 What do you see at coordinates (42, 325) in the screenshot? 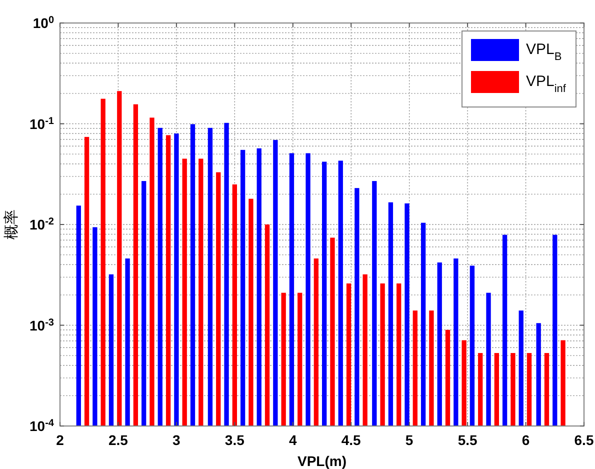
I see `y-tick-label: 10$^{-3}$` at bounding box center [42, 325].